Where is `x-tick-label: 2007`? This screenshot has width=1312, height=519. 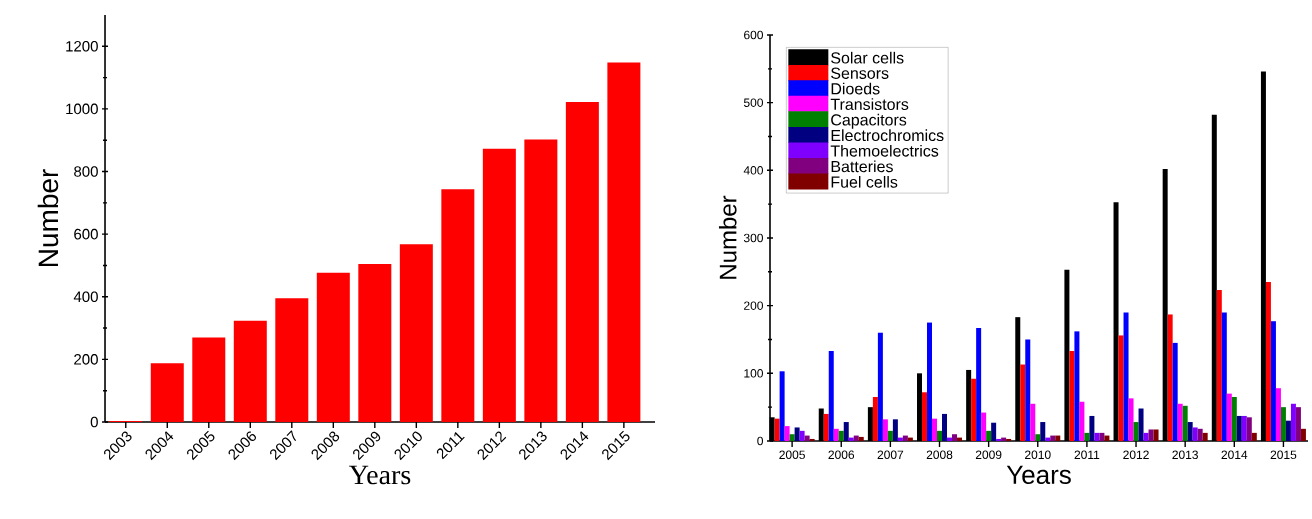
x-tick-label: 2007 is located at coordinates (890, 455).